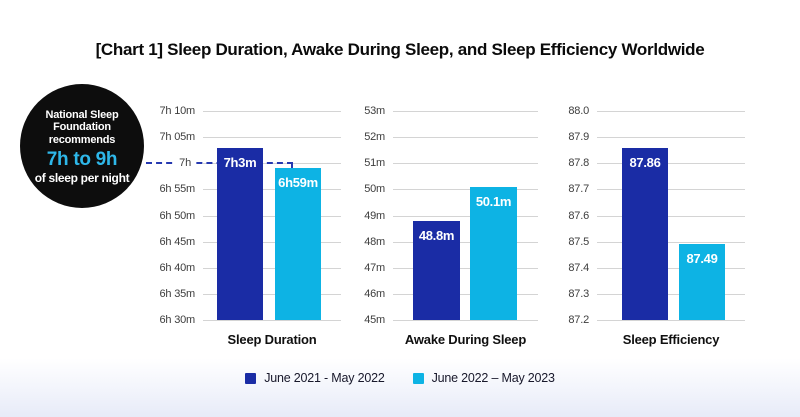  I want to click on legend-swatch-series1, so click(251, 378).